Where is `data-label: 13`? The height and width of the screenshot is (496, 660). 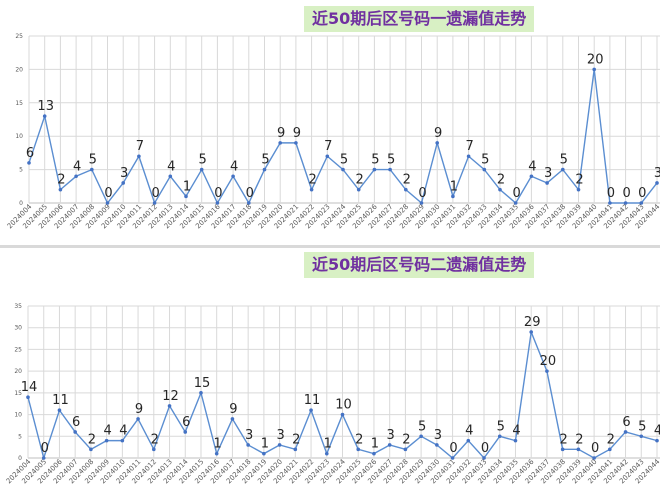 data-label: 13 is located at coordinates (45, 106).